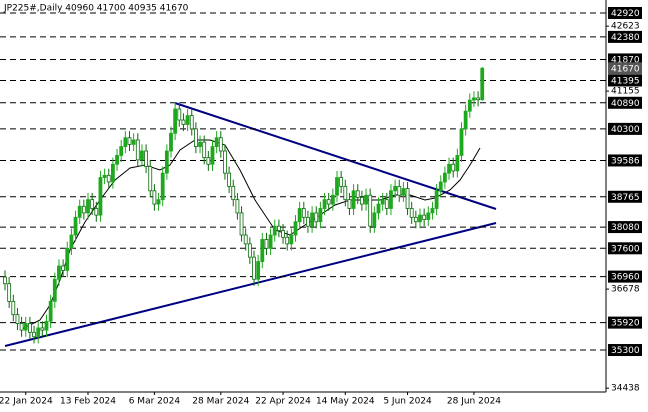 The image size is (648, 412). I want to click on x-tick-label: 28 Jun 2024, so click(474, 402).